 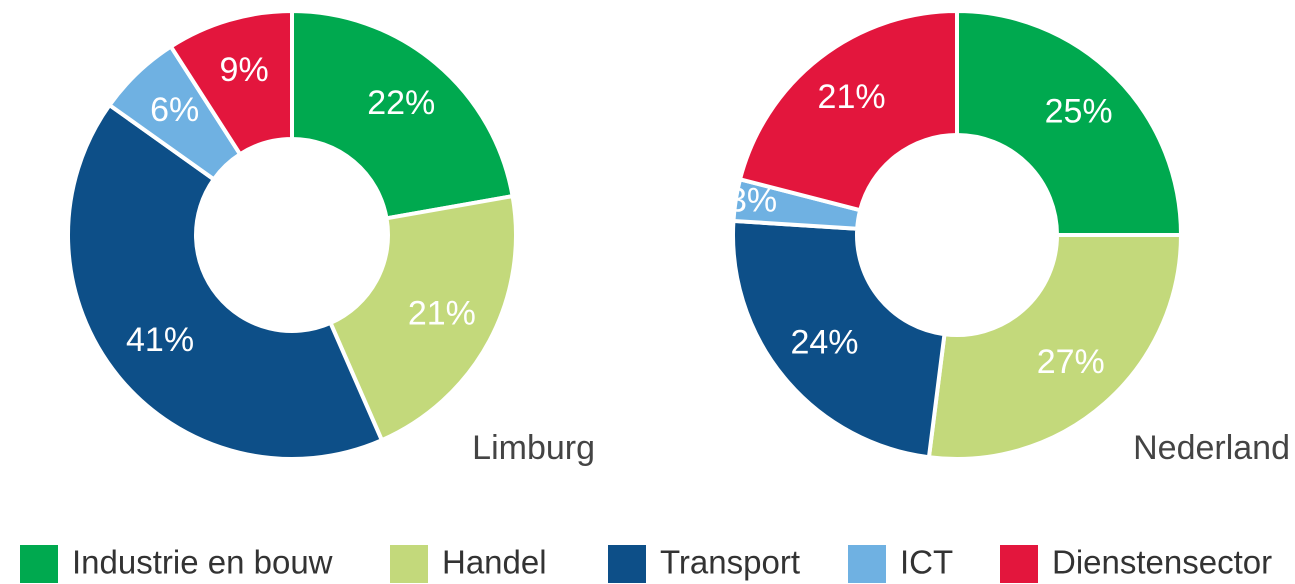 What do you see at coordinates (1211, 448) in the screenshot?
I see `chart-title: Nederland` at bounding box center [1211, 448].